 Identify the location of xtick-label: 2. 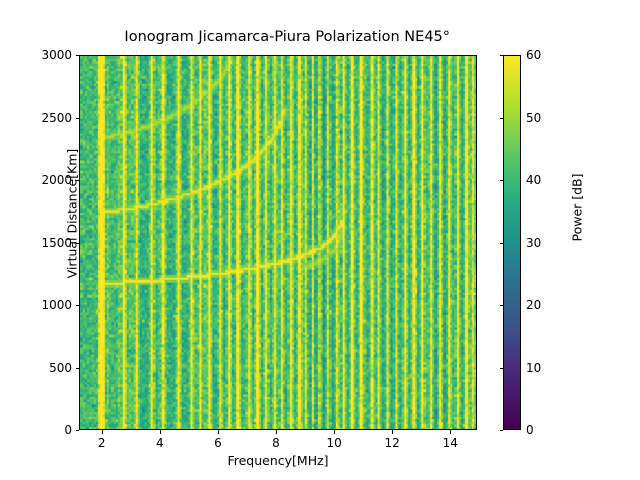
(101, 443).